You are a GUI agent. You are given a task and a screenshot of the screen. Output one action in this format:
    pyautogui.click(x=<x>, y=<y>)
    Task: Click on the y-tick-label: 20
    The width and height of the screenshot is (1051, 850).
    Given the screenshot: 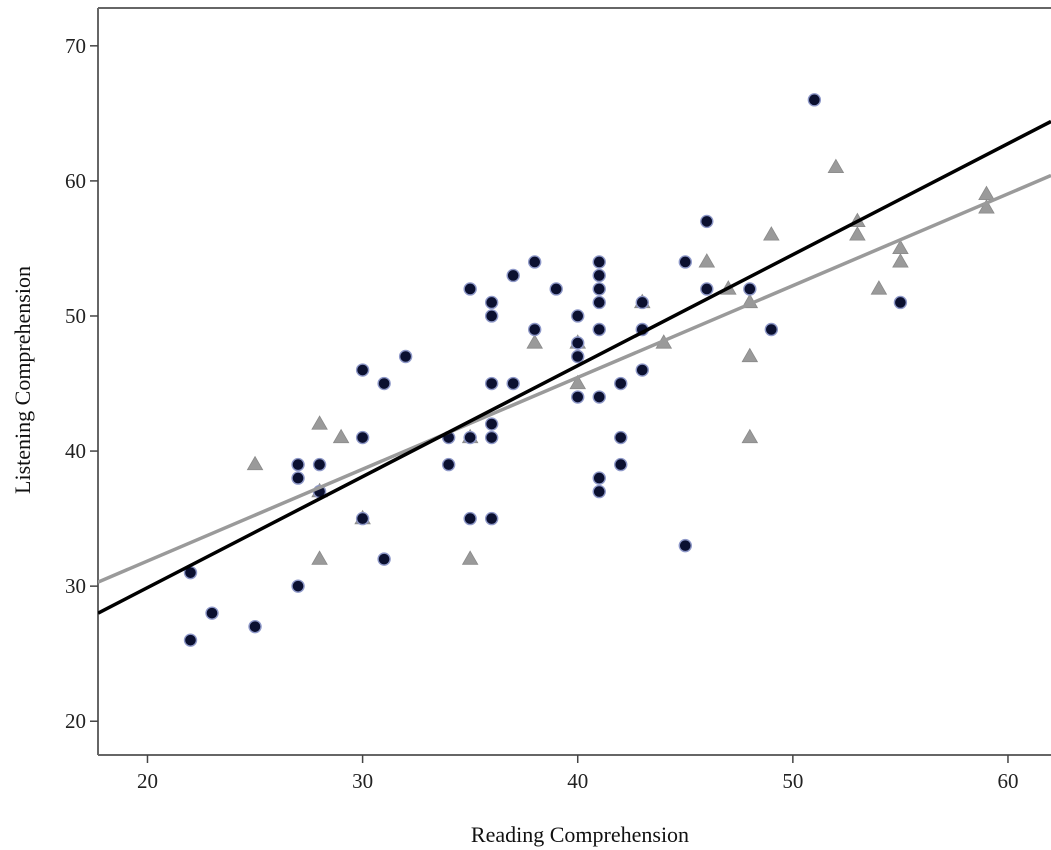 What is the action you would take?
    pyautogui.click(x=75, y=721)
    